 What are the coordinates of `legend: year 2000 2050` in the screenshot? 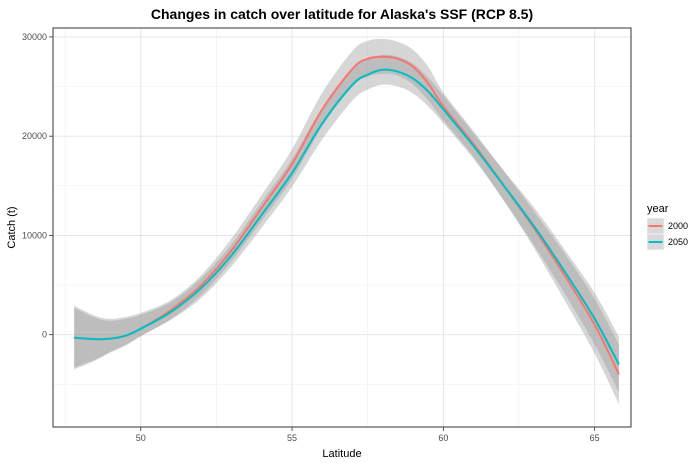 It's located at (667, 227).